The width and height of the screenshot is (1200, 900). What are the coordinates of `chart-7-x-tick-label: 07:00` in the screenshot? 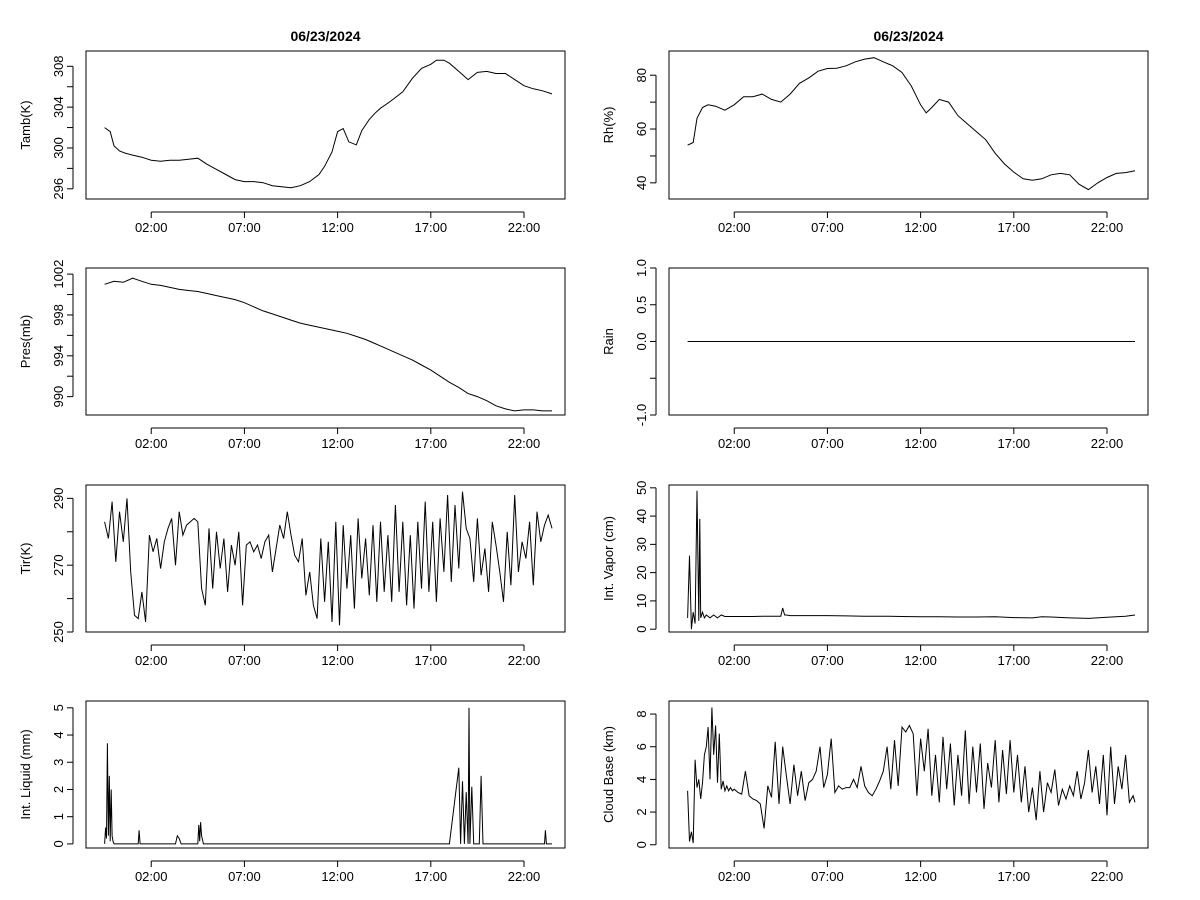 It's located at (244, 876).